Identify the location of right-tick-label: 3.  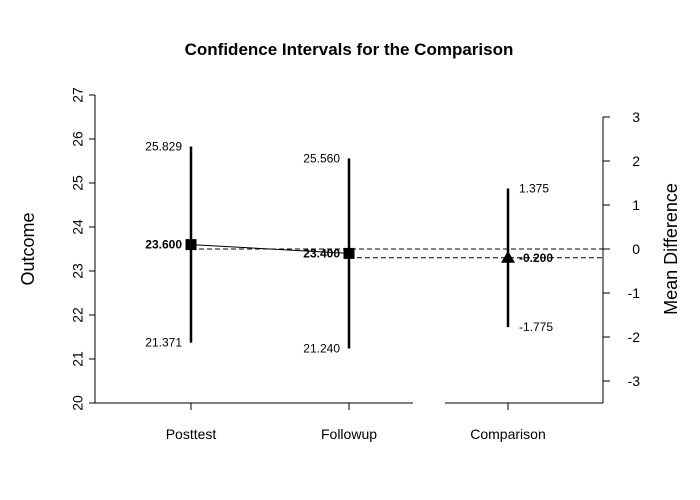
(636, 117).